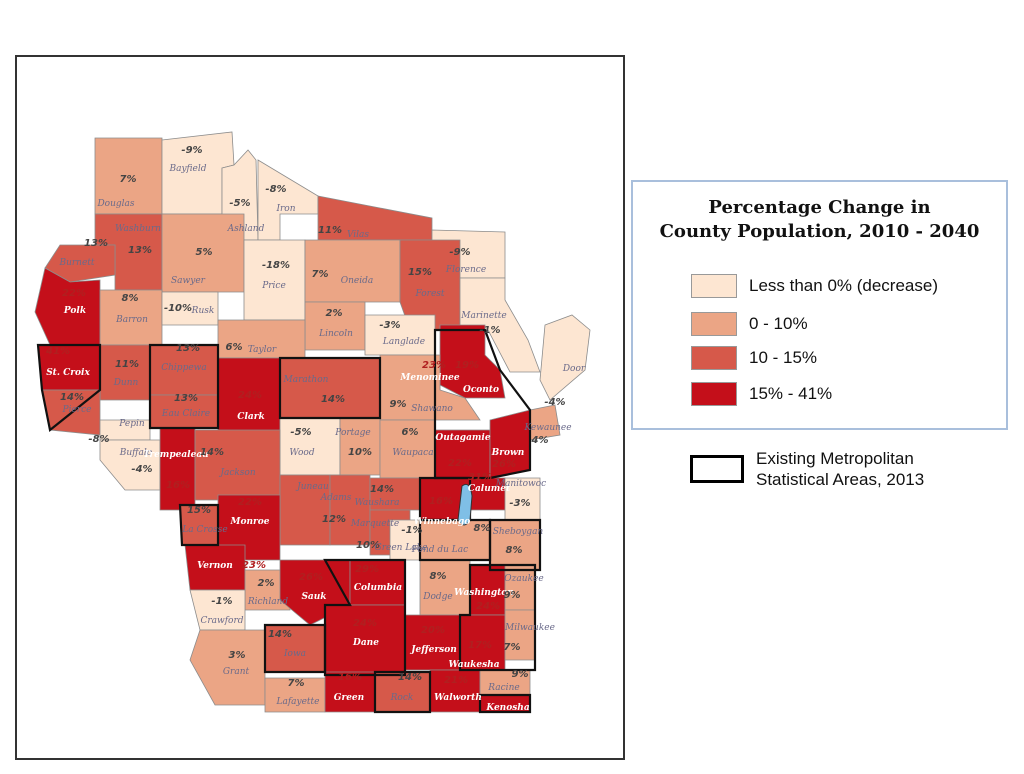  What do you see at coordinates (204, 252) in the screenshot?
I see `county-value-label: 5%` at bounding box center [204, 252].